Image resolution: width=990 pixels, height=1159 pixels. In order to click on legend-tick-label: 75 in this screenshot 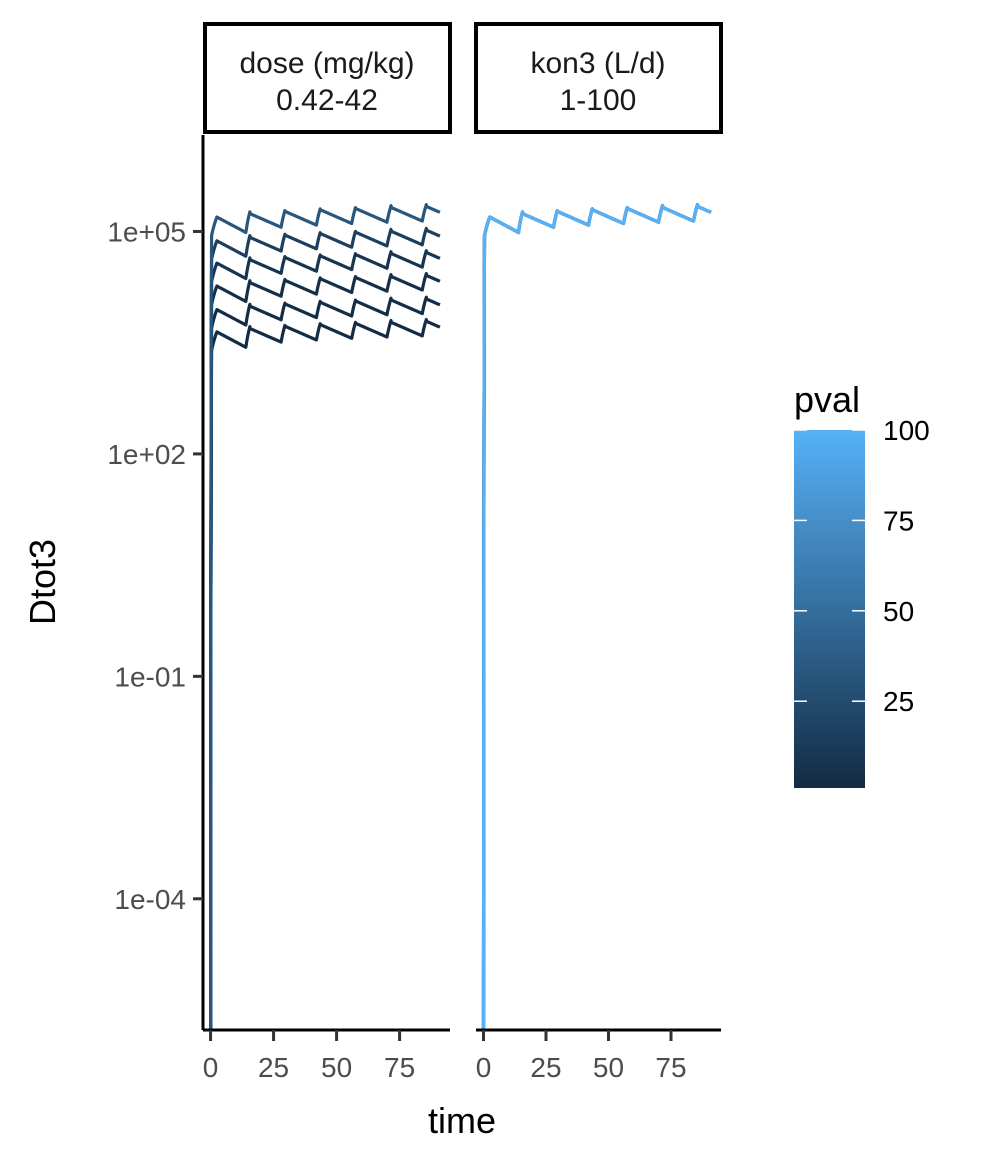, I will do `click(898, 520)`.